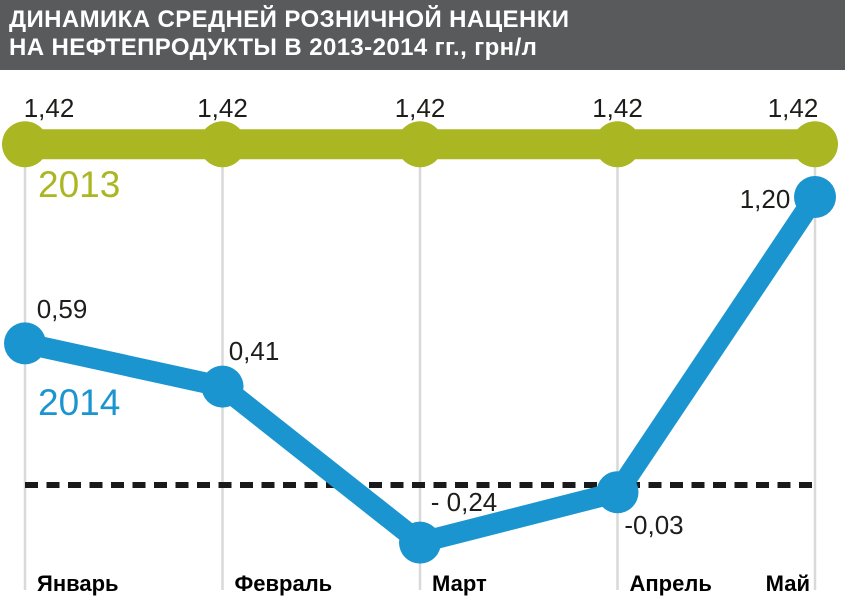  I want to click on series-label-2014: 2014, so click(79, 402).